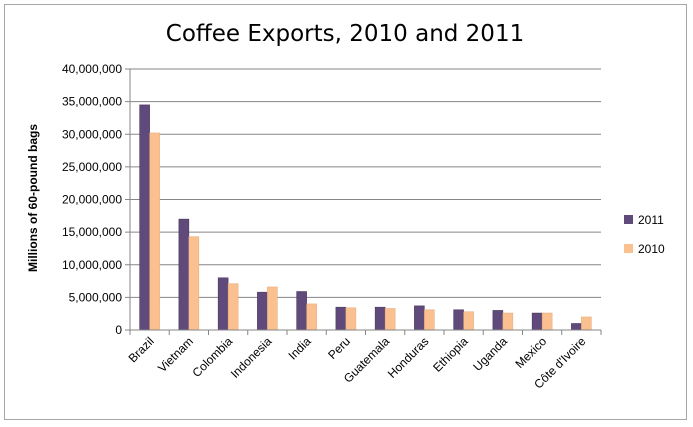 This screenshot has height=427, width=693. Describe the element at coordinates (194, 283) in the screenshot. I see `bar-2010-vietnam` at that location.